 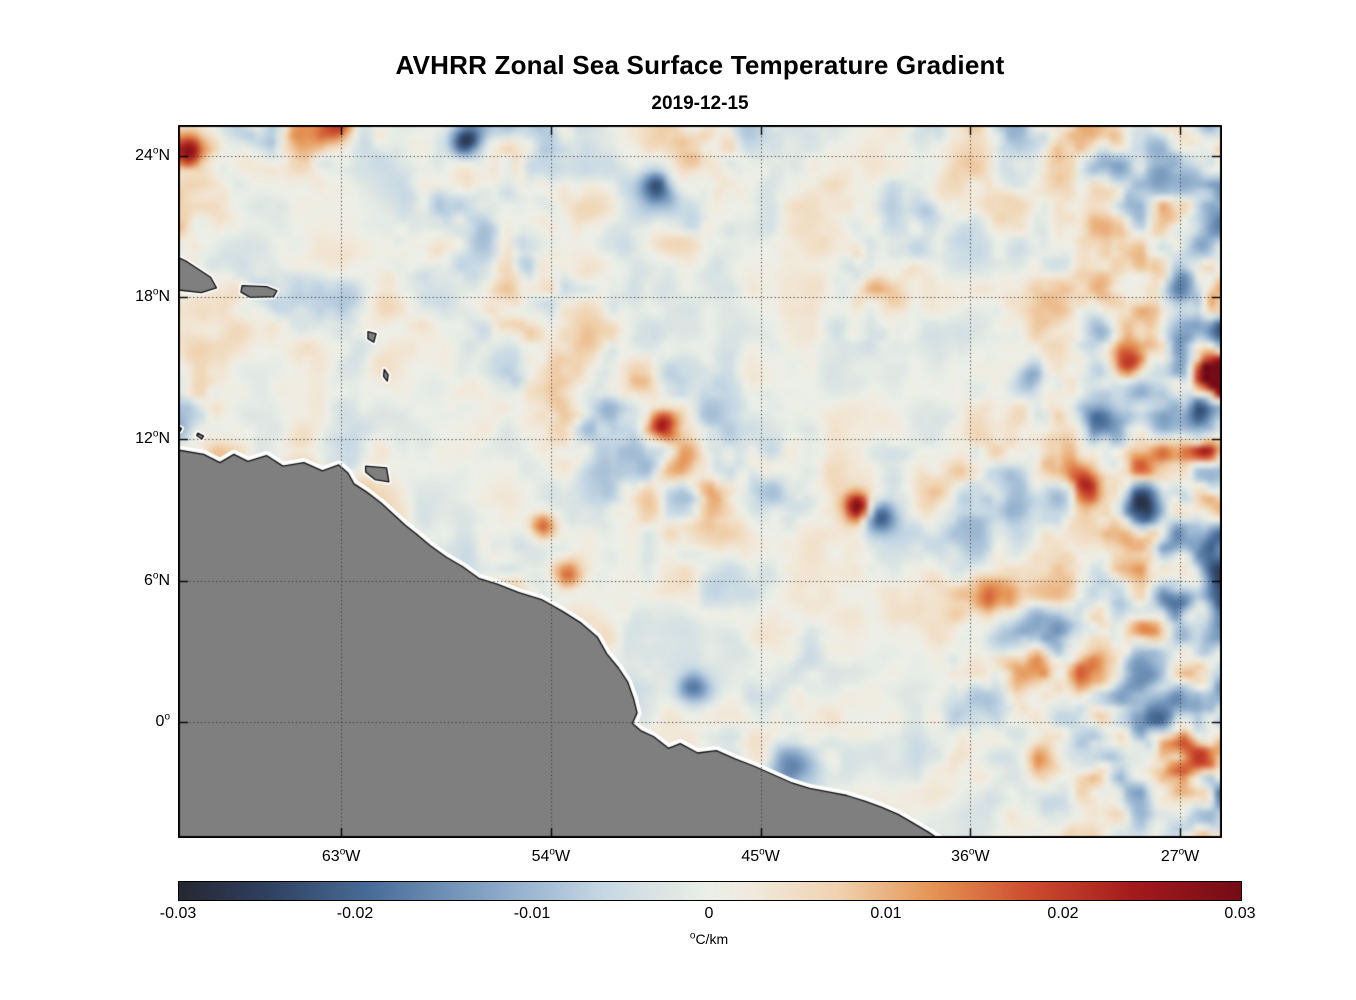 What do you see at coordinates (1240, 913) in the screenshot?
I see `colorbar-tick-label: 0.03` at bounding box center [1240, 913].